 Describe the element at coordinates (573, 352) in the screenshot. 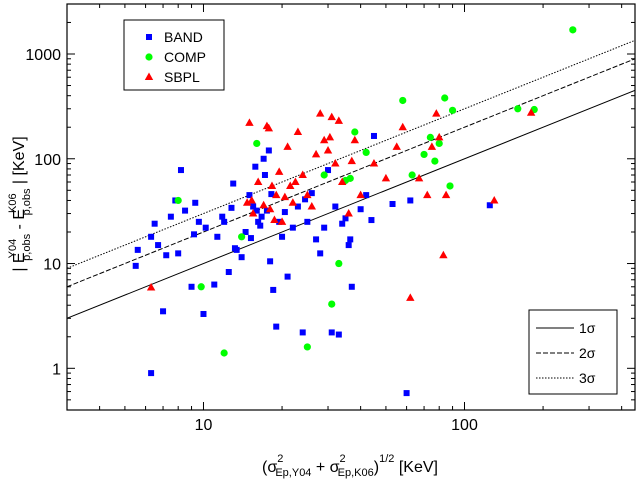

I see `sigma-legend-box` at that location.